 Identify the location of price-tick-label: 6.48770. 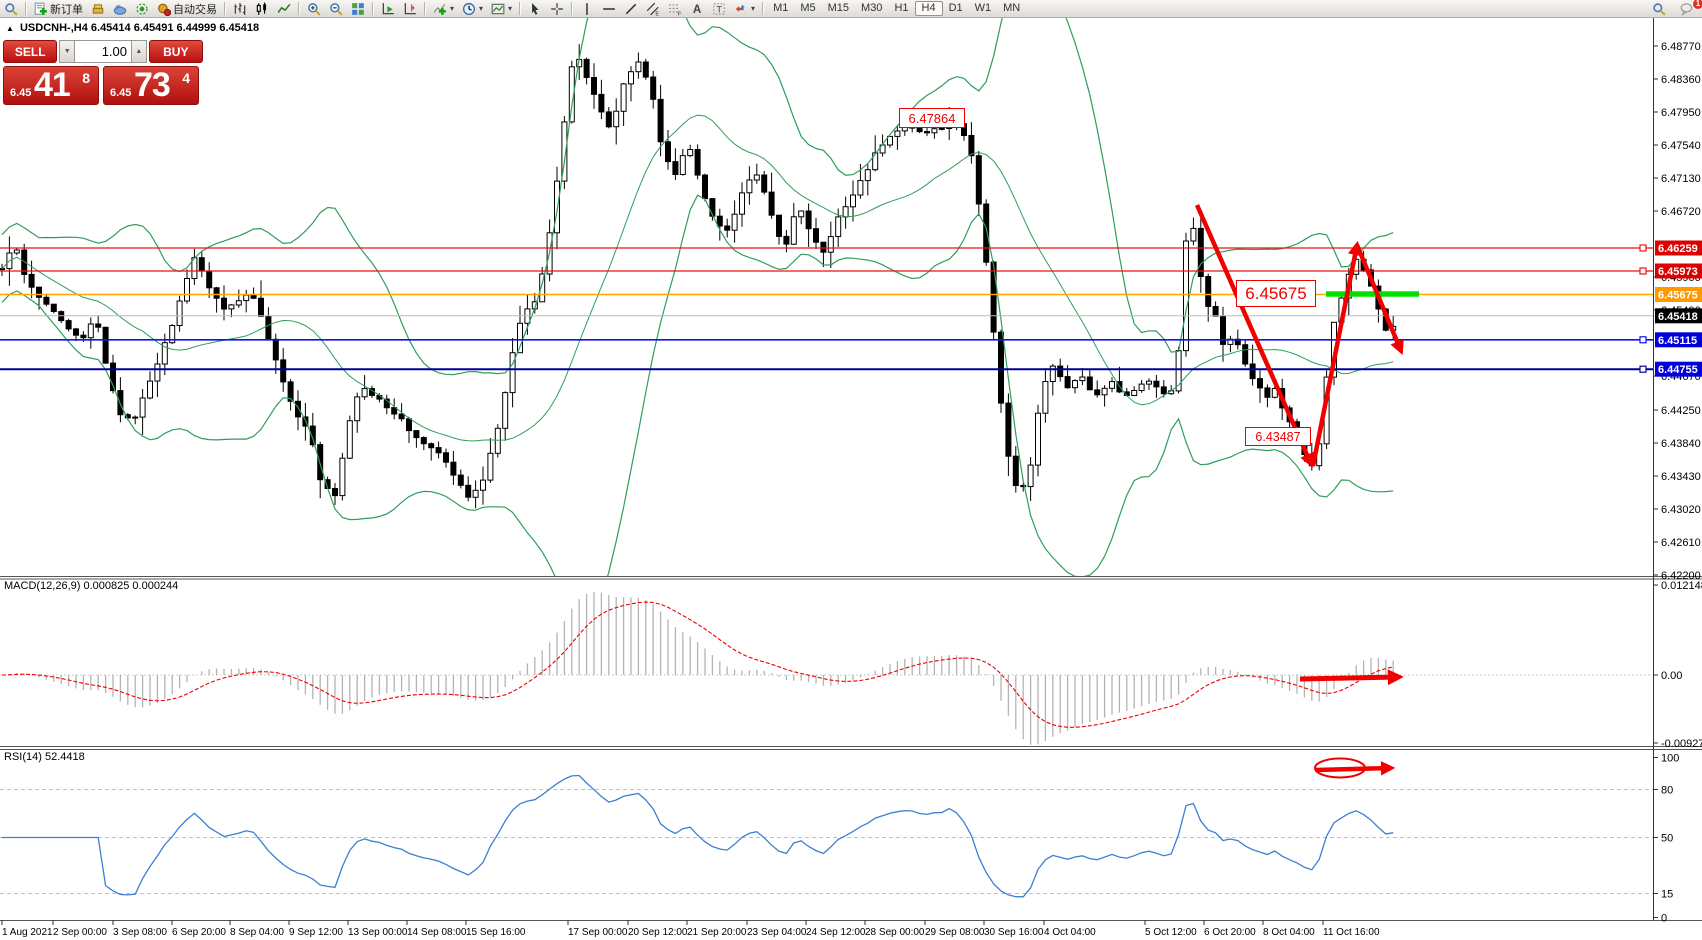
(1681, 47).